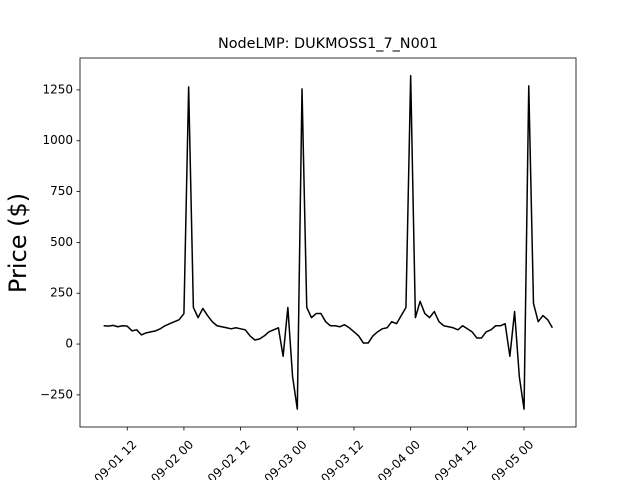 The image size is (640, 480). I want to click on x-tick-label: 09-05 00, so click(512, 458).